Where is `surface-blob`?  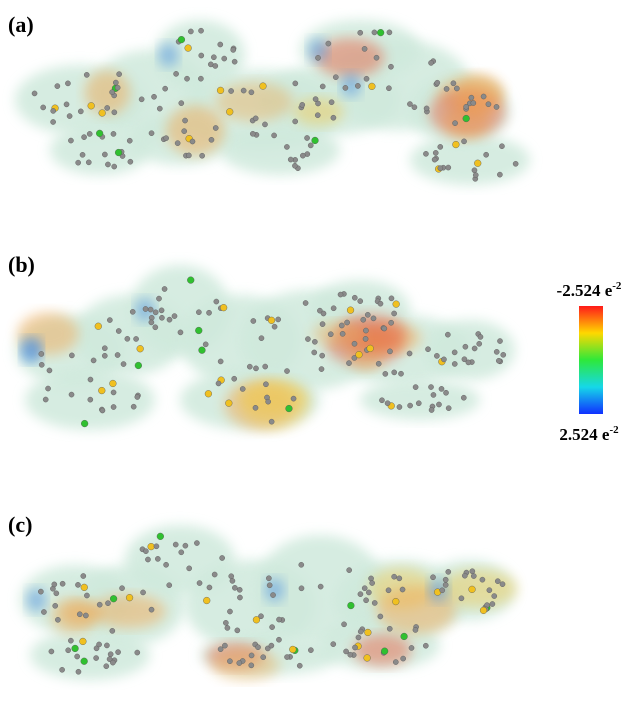 surface-blob is located at coordinates (420, 400).